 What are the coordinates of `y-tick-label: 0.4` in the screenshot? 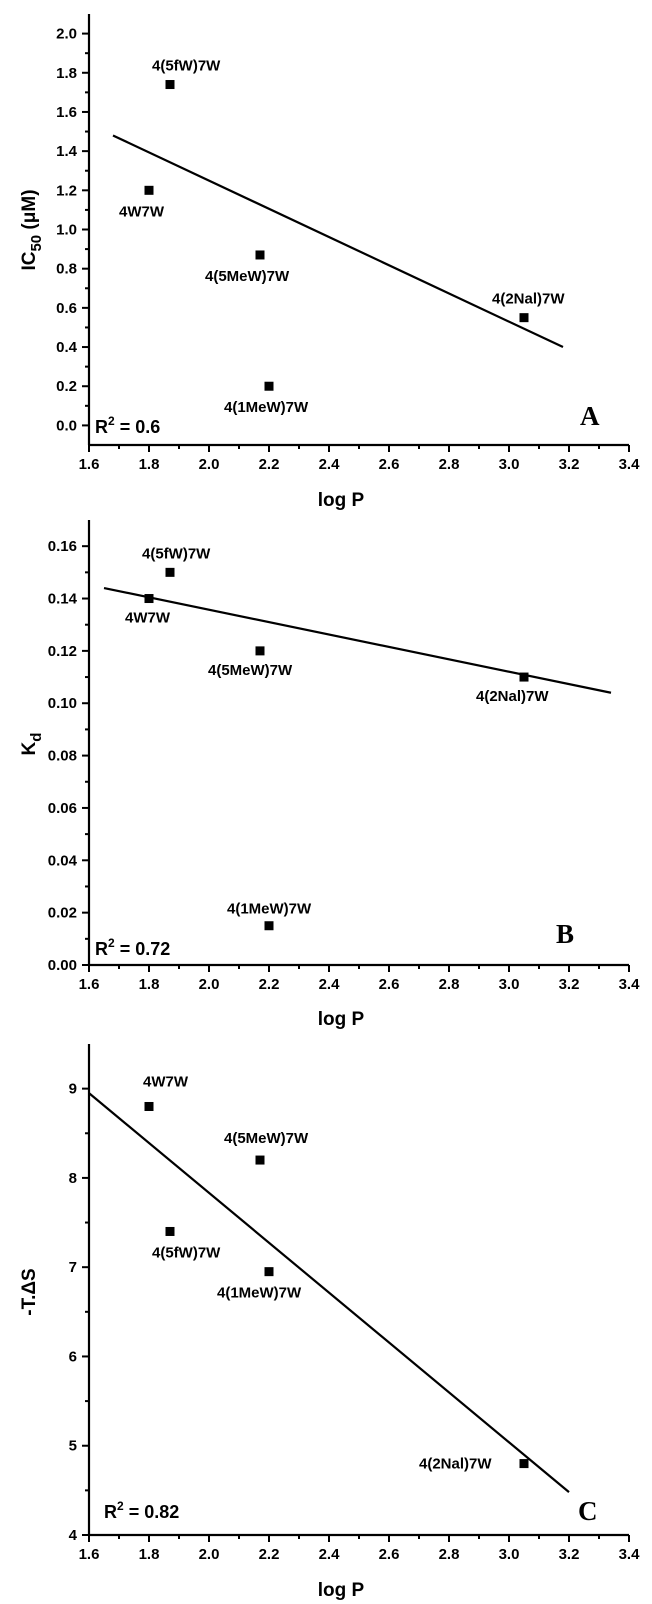 It's located at (67, 347).